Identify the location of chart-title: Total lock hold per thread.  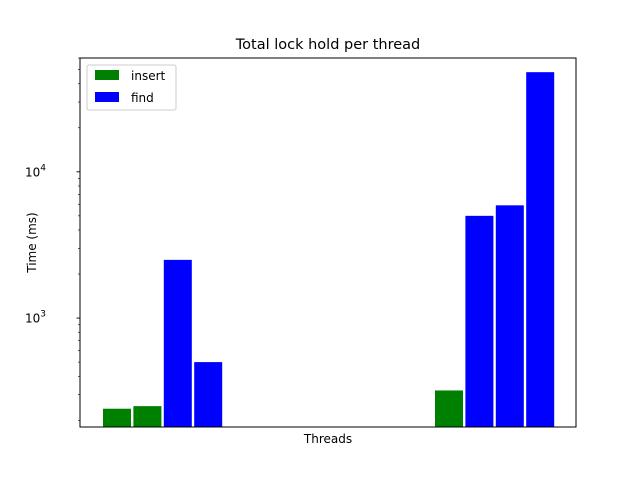
(327, 45).